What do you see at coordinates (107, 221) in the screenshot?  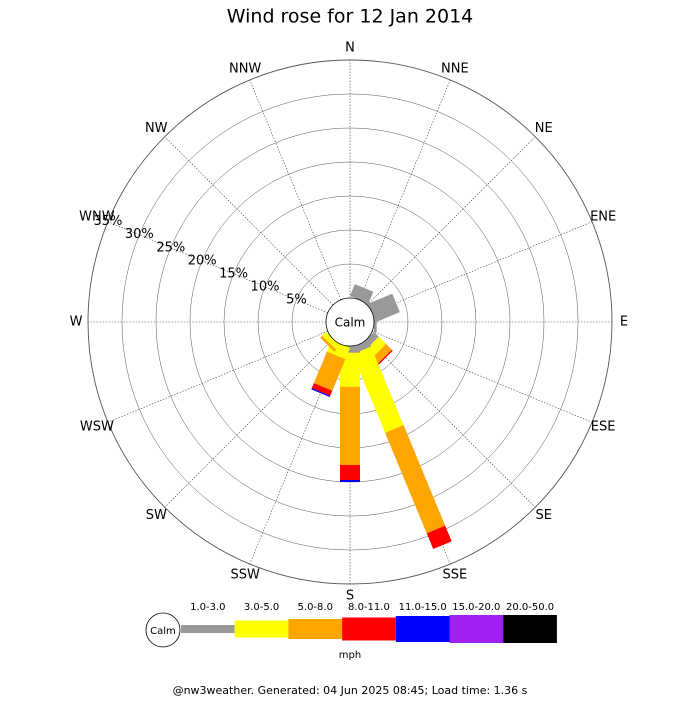 I see `r-tick-label: 35%` at bounding box center [107, 221].